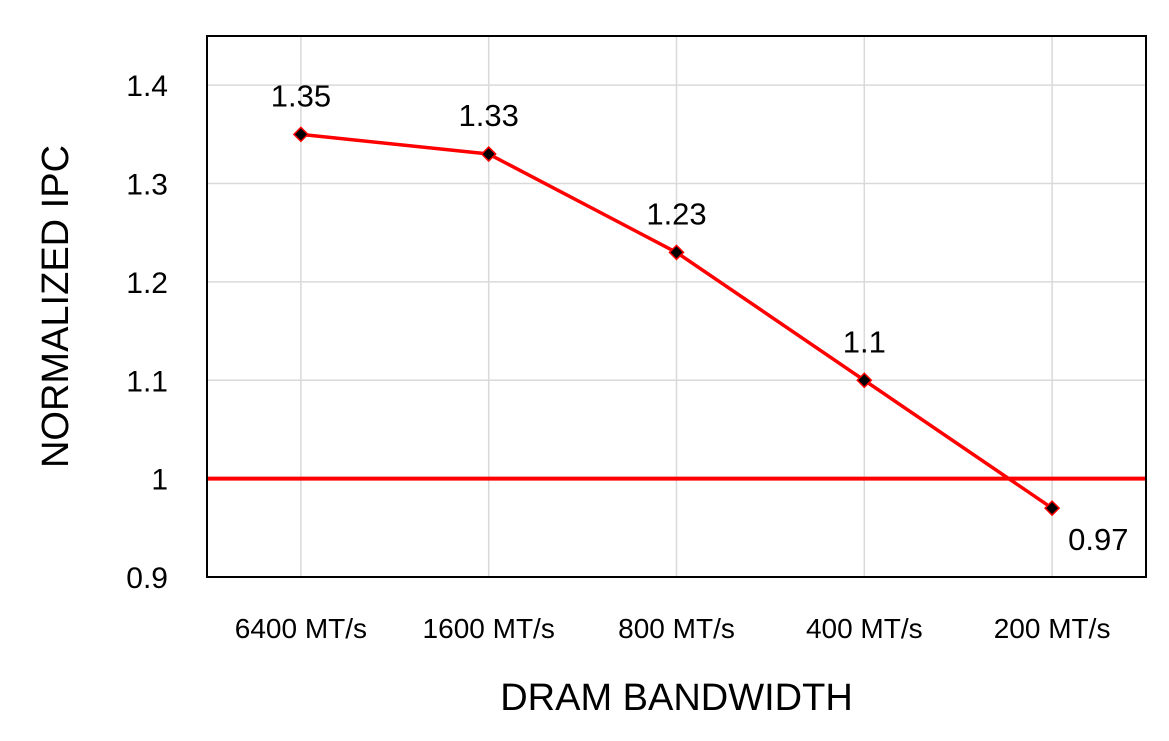 The width and height of the screenshot is (1169, 741). What do you see at coordinates (147, 185) in the screenshot?
I see `y-tick-label: 1.3` at bounding box center [147, 185].